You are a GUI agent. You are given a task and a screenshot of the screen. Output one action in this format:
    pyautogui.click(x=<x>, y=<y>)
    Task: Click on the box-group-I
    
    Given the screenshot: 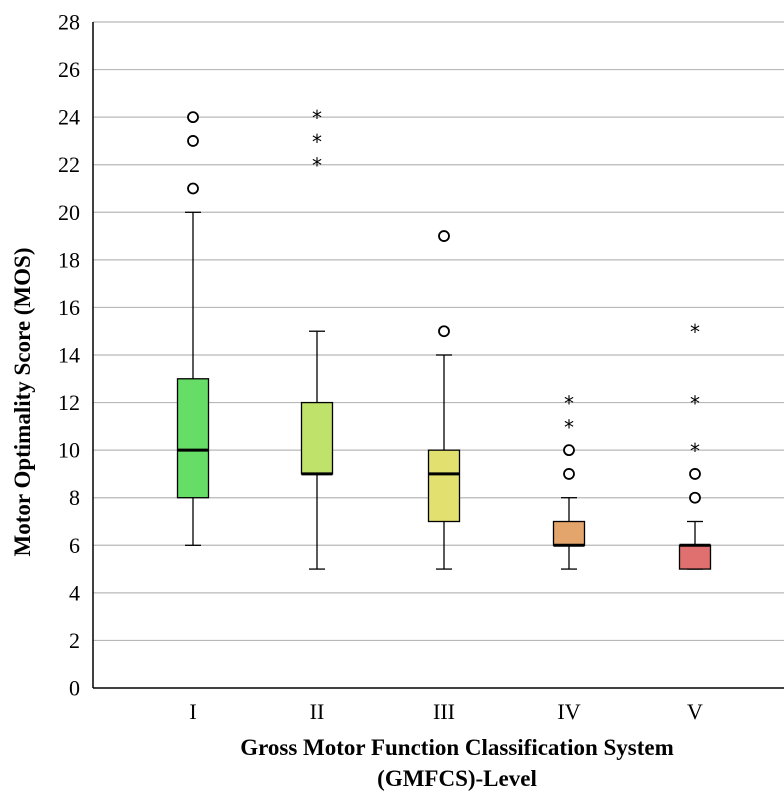 What is the action you would take?
    pyautogui.click(x=193, y=328)
    